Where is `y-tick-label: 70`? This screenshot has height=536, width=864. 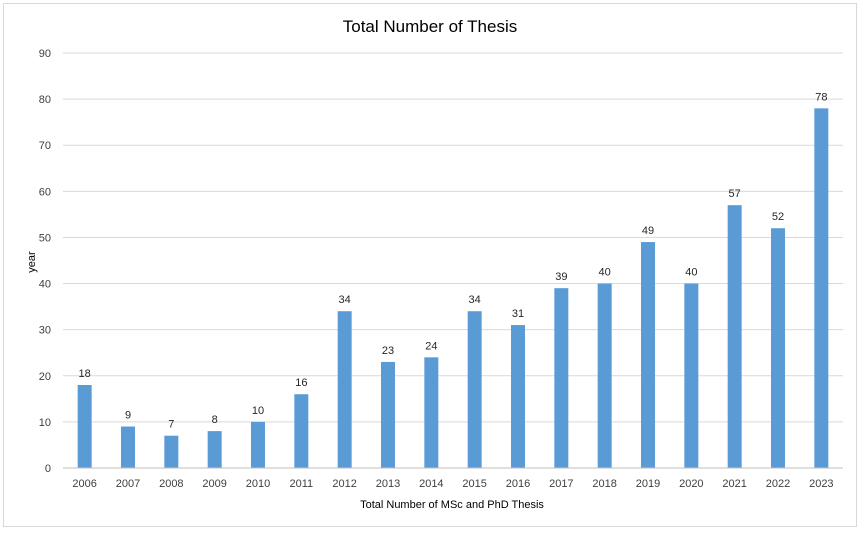
y-tick-label: 70 is located at coordinates (45, 146).